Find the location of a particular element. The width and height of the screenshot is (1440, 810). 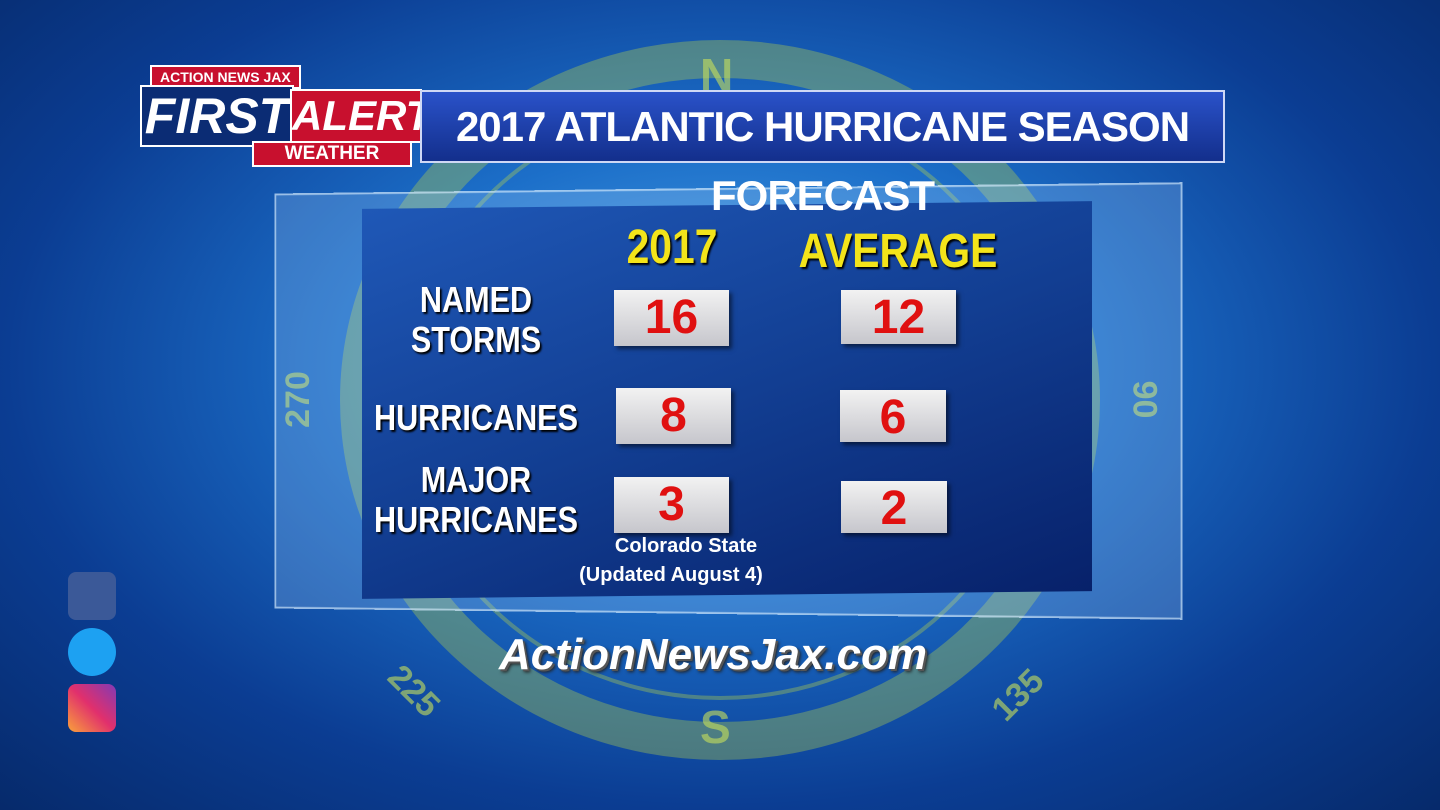

column-header: 2017 is located at coordinates (672, 247).